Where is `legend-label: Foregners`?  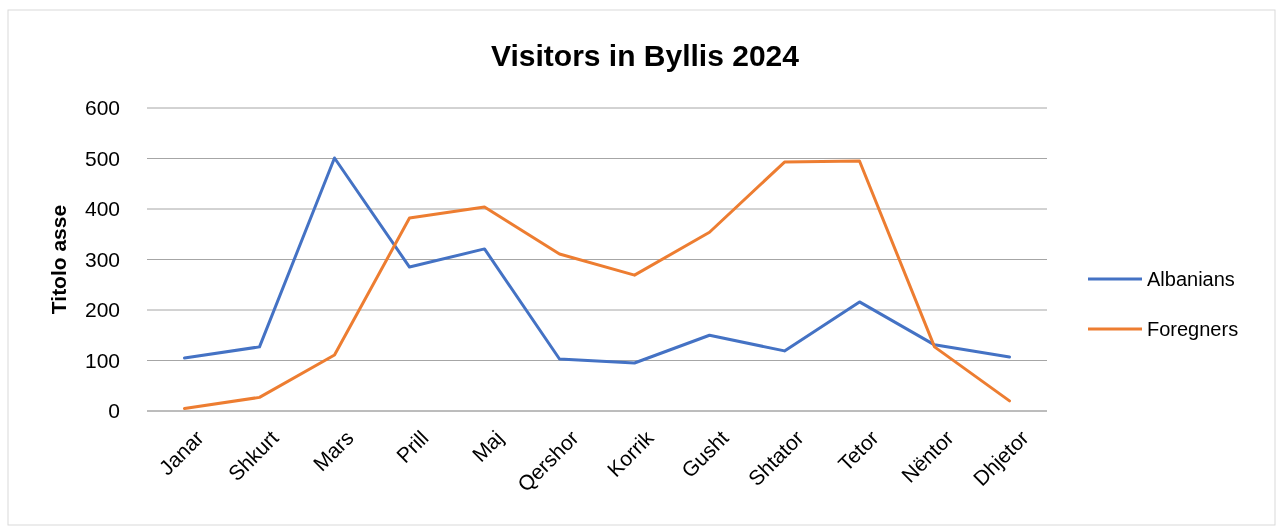
legend-label: Foregners is located at coordinates (1193, 329).